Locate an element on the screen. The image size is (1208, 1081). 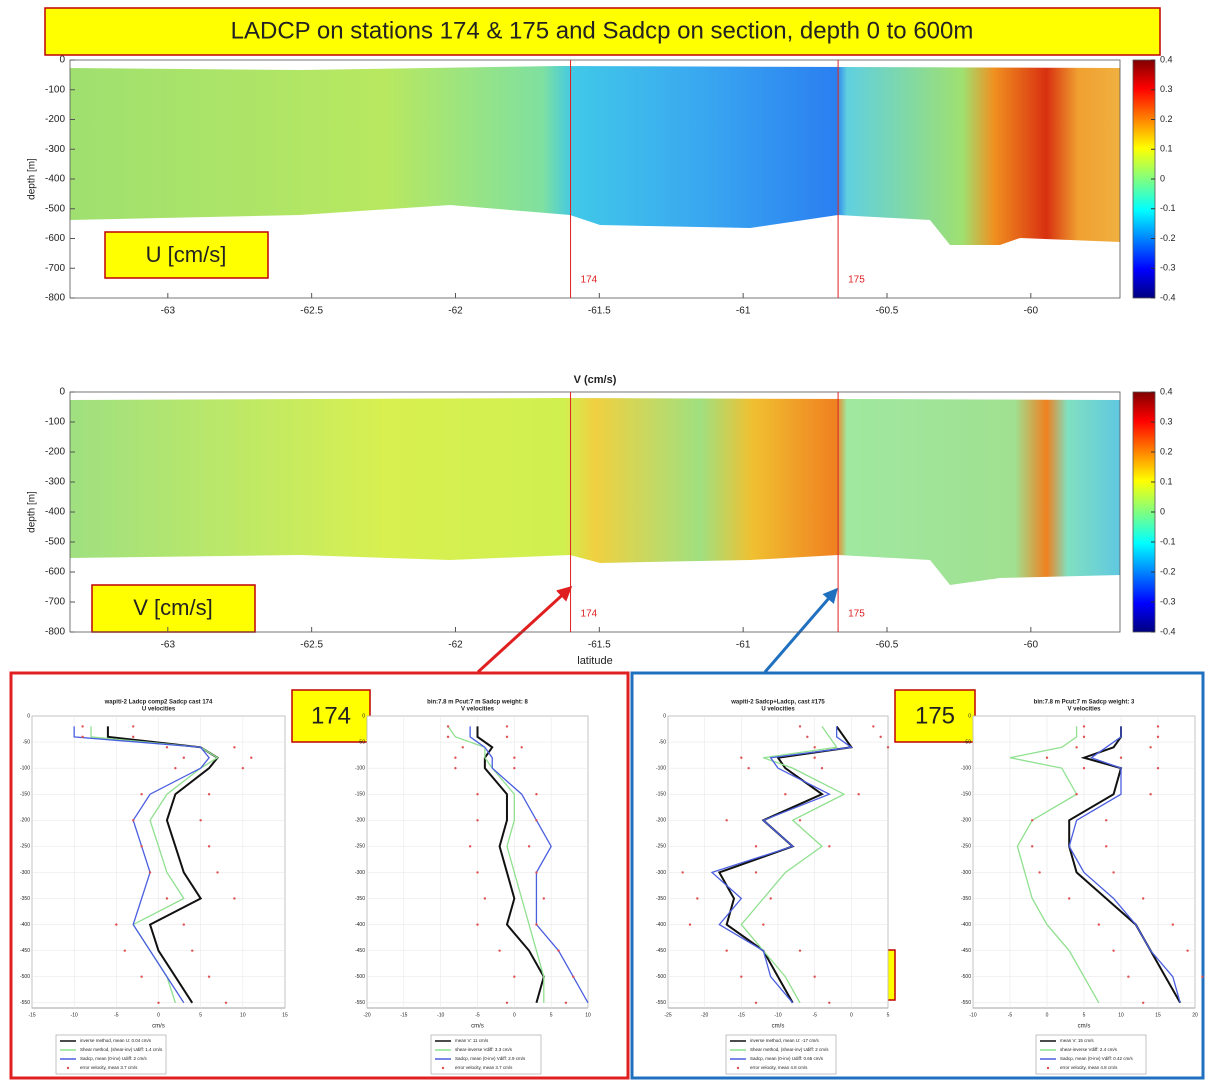
x-tick-label: -15 is located at coordinates (403, 1015).